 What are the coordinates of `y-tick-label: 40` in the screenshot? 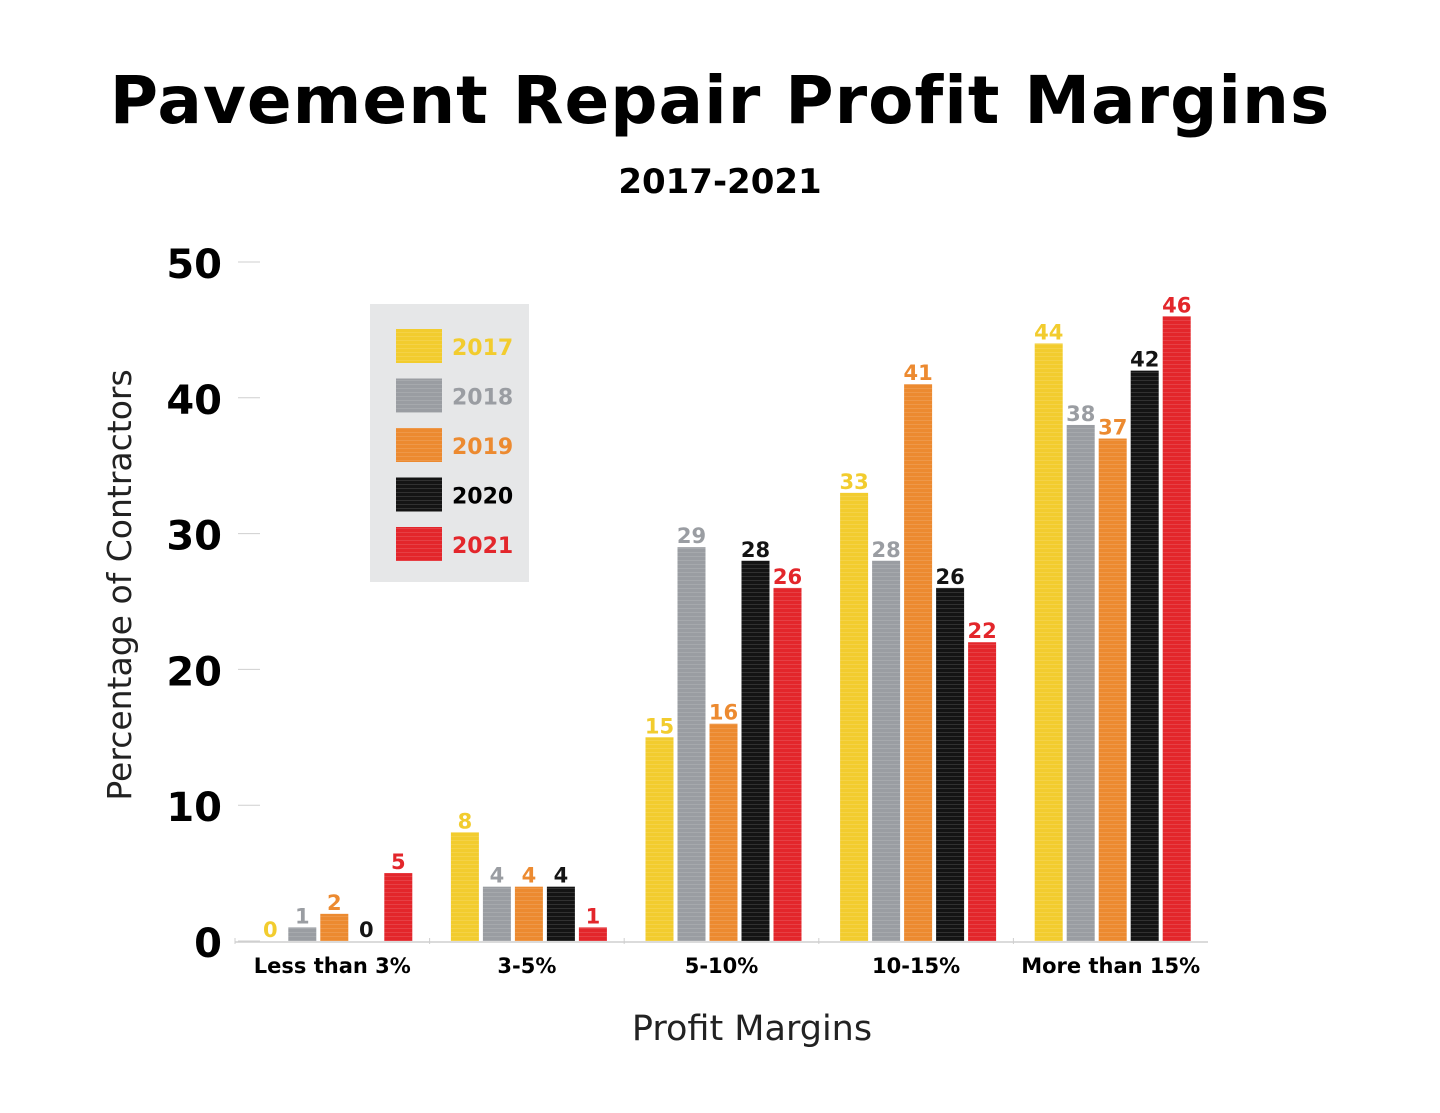 It's located at (194, 401).